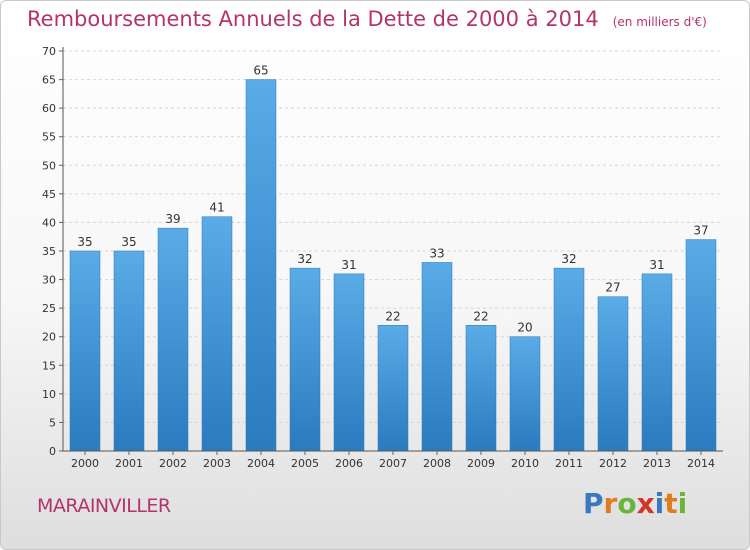 This screenshot has width=750, height=550. Describe the element at coordinates (49, 80) in the screenshot. I see `y-tick-label: 65` at that location.